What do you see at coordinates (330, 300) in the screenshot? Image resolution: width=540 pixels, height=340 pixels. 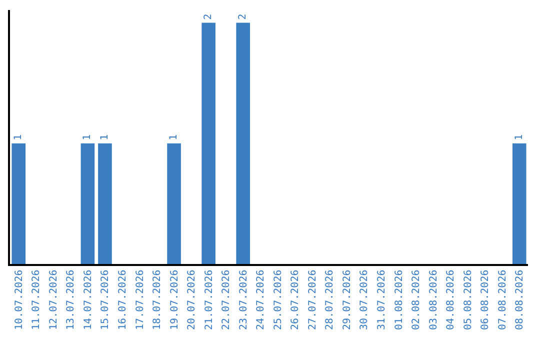 I see `x-tick-label: 28.07.2026` at bounding box center [330, 300].